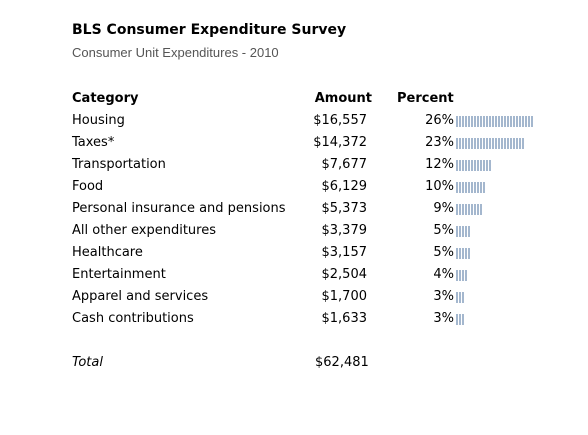  I want to click on row-category: Apparel and services, so click(140, 296).